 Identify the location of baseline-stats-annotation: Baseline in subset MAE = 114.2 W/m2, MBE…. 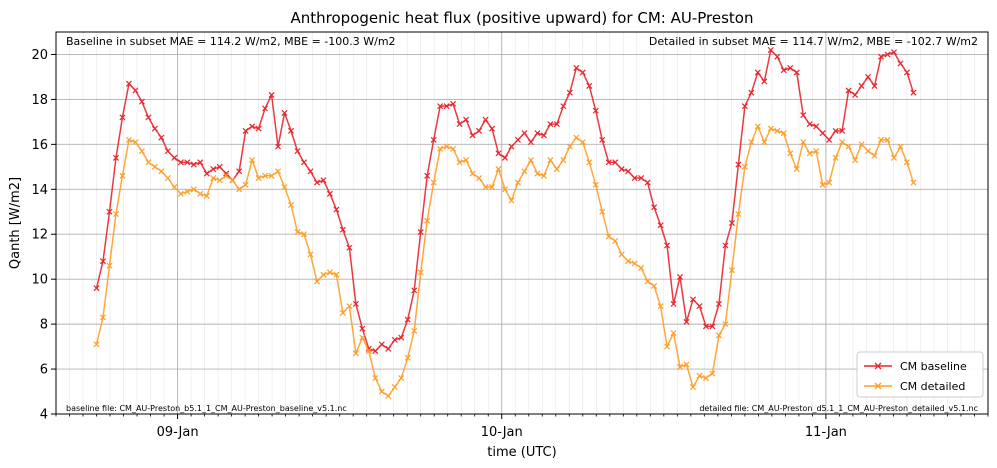
(231, 41).